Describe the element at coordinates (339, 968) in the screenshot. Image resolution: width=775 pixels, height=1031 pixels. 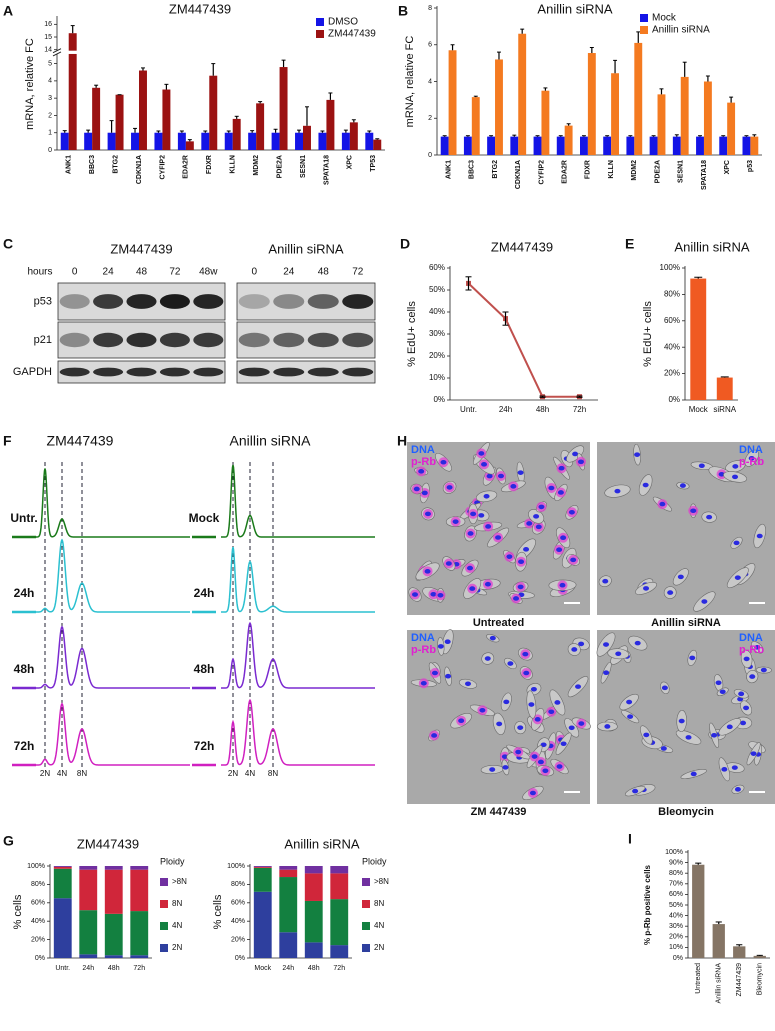
I see `x-tick-label: 72h` at that location.